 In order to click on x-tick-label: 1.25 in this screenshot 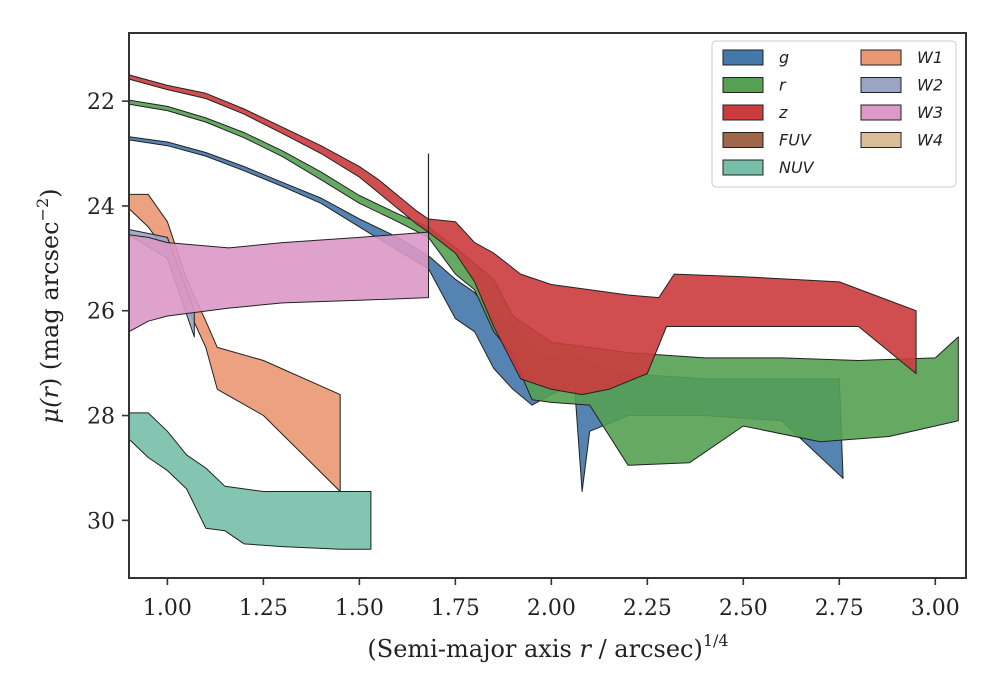, I will do `click(263, 608)`.